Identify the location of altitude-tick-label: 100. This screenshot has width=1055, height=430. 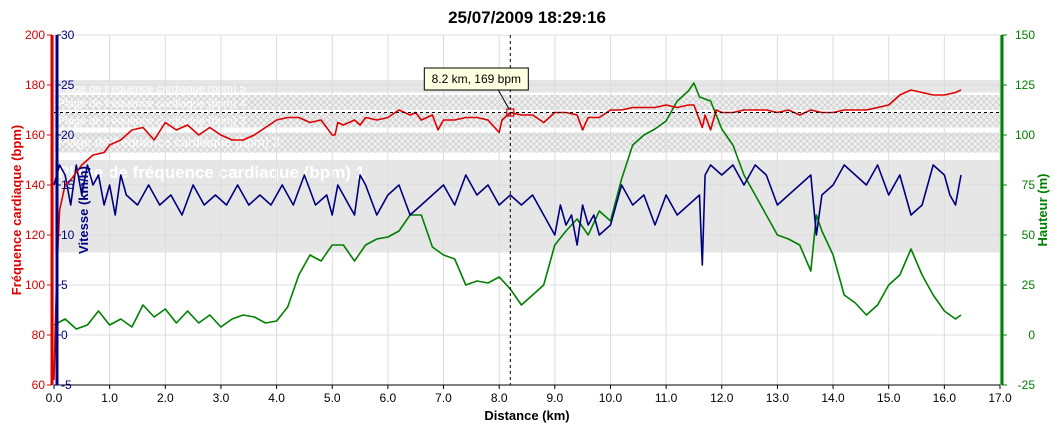
(1025, 135).